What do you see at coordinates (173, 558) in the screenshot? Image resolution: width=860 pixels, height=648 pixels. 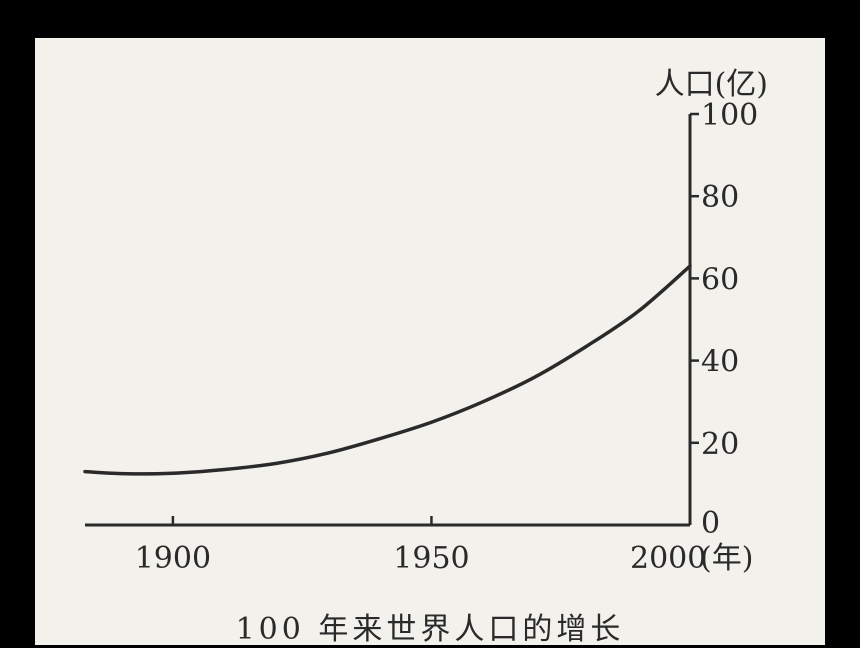 I see `x-tick-label-1900: 1900` at bounding box center [173, 558].